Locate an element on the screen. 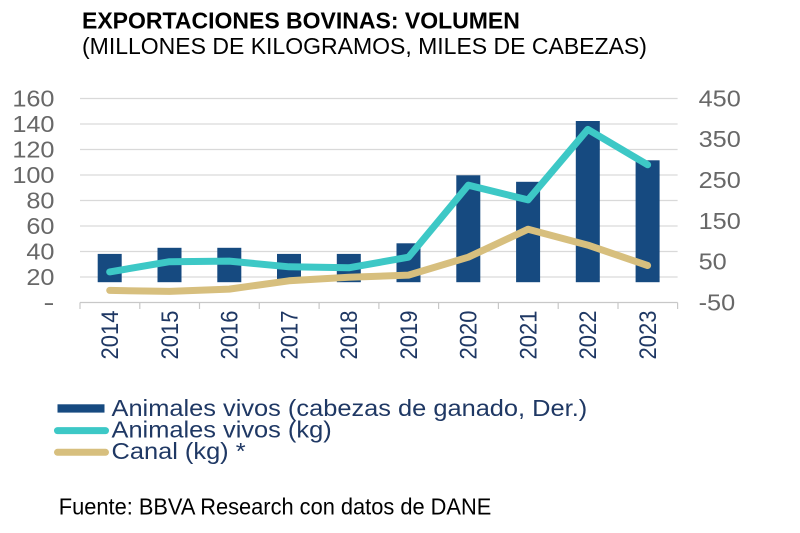 Image resolution: width=800 pixels, height=533 pixels. svg-text: 120 is located at coordinates (33, 150).